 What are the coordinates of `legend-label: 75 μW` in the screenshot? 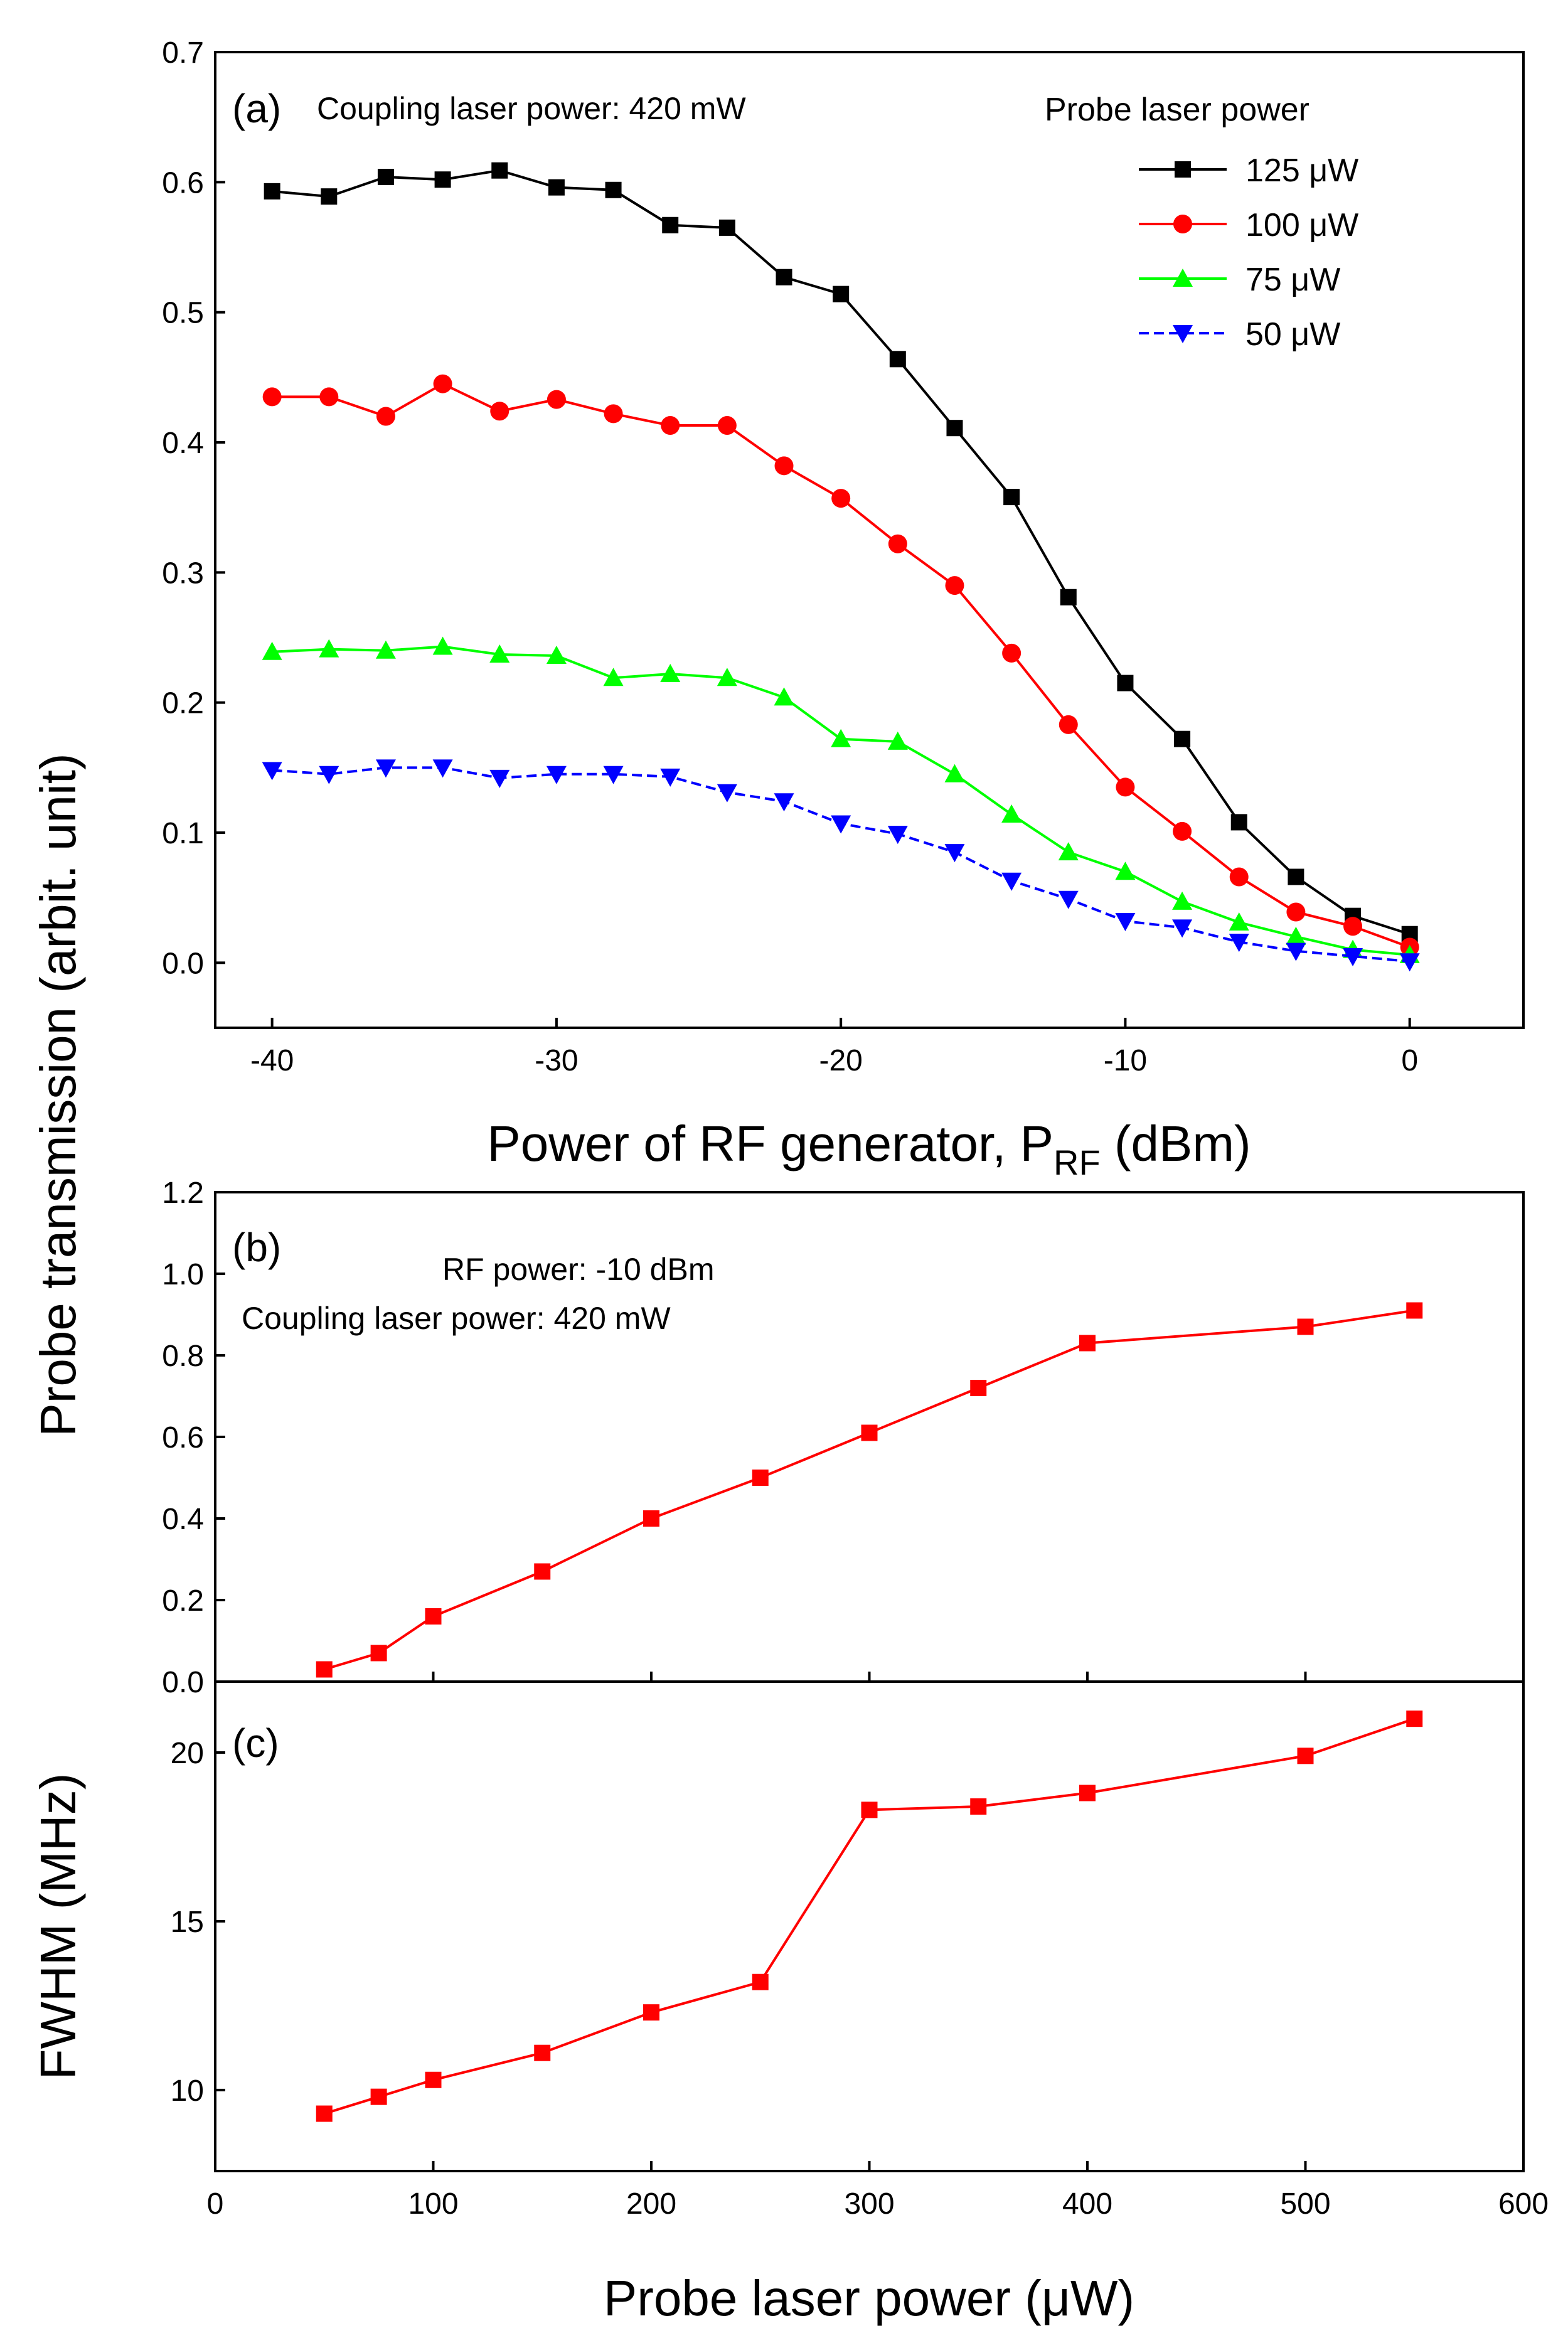 It's located at (1292, 280).